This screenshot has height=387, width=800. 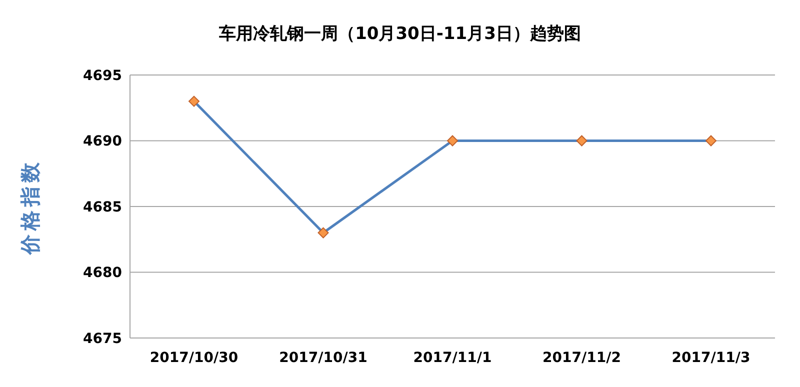 I want to click on y-tick-label: 4680, so click(x=102, y=273).